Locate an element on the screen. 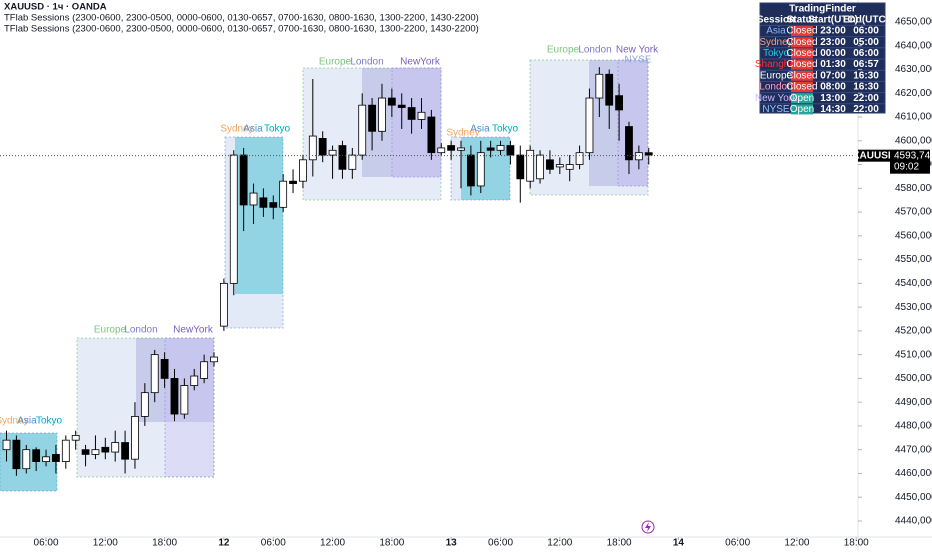  session-label: London is located at coordinates (140, 330).